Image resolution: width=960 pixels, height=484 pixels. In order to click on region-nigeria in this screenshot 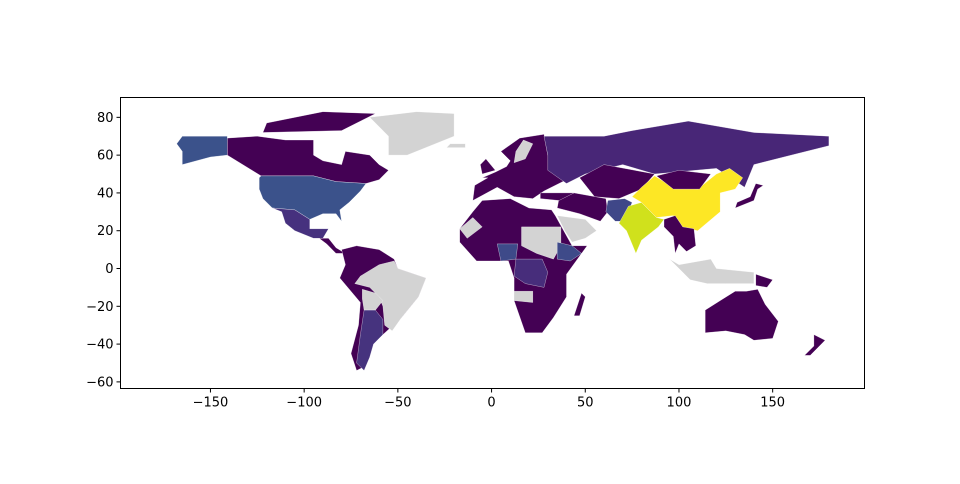, I will do `click(507, 252)`.